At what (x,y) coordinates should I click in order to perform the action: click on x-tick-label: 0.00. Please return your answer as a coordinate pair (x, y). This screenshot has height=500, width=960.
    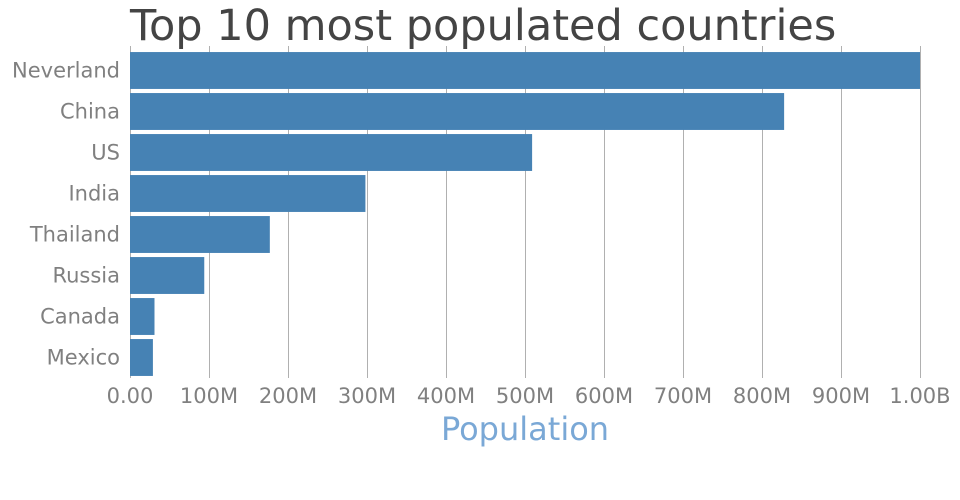
    Looking at the image, I should click on (130, 396).